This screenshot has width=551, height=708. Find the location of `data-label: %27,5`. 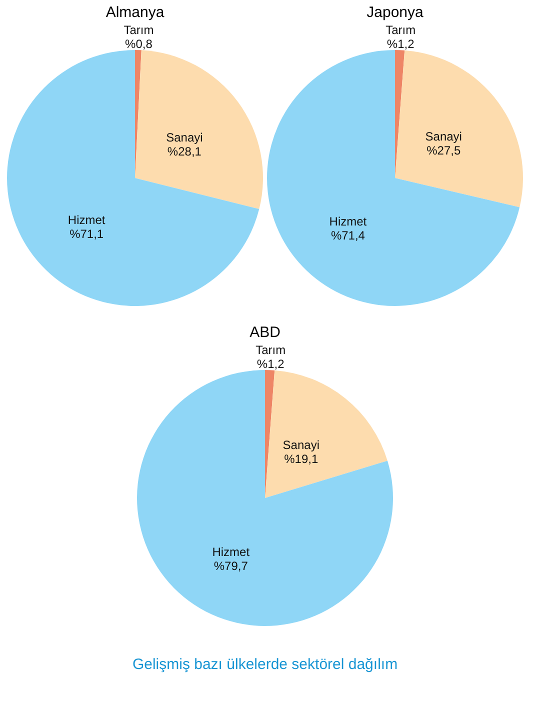

data-label: %27,5 is located at coordinates (443, 150).